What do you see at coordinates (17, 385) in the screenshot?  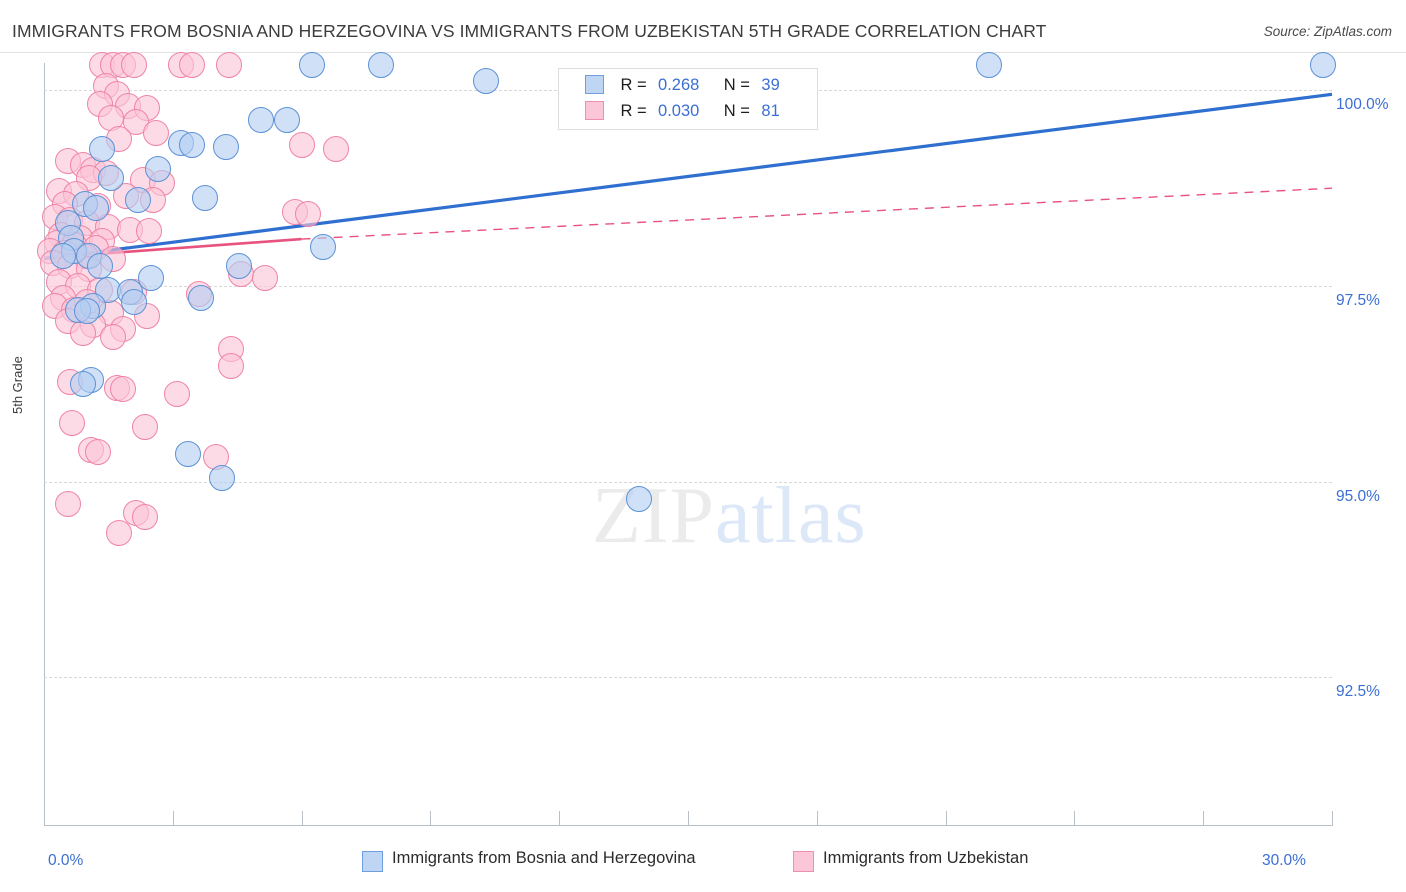 I see `y-axis-title: 5th Grade` at bounding box center [17, 385].